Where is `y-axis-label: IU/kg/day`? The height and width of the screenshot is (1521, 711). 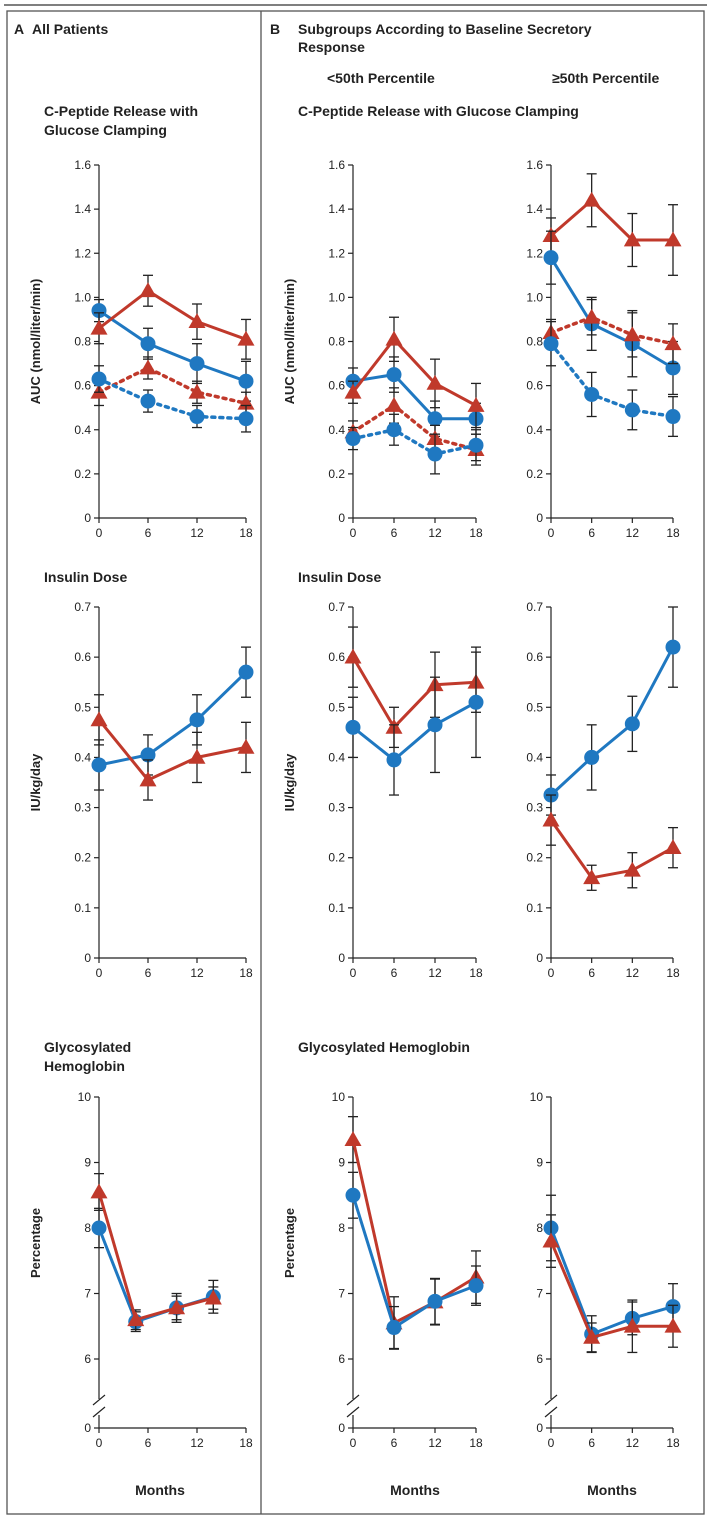 y-axis-label: IU/kg/day is located at coordinates (35, 782).